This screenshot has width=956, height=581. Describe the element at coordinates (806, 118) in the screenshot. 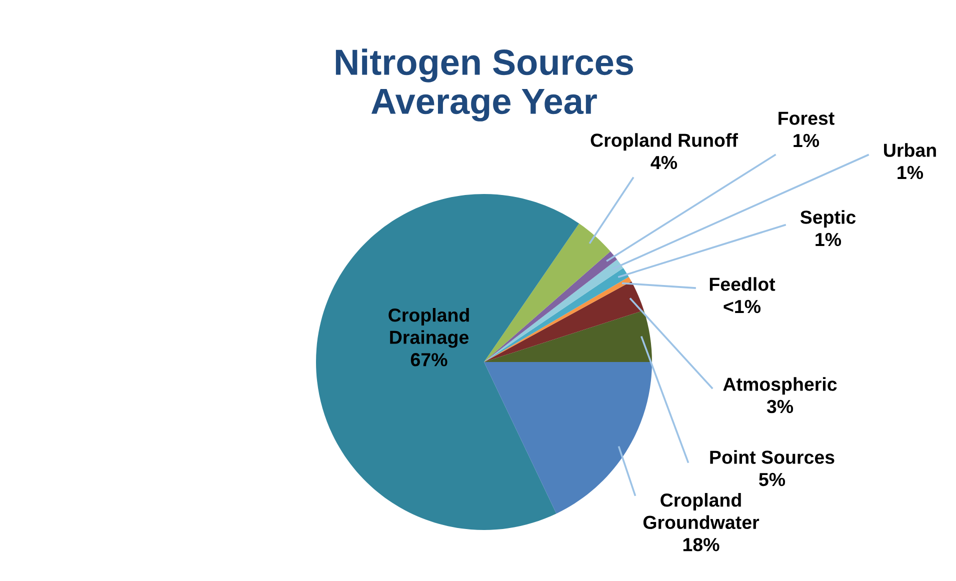

I see `slice-label: Forest` at that location.